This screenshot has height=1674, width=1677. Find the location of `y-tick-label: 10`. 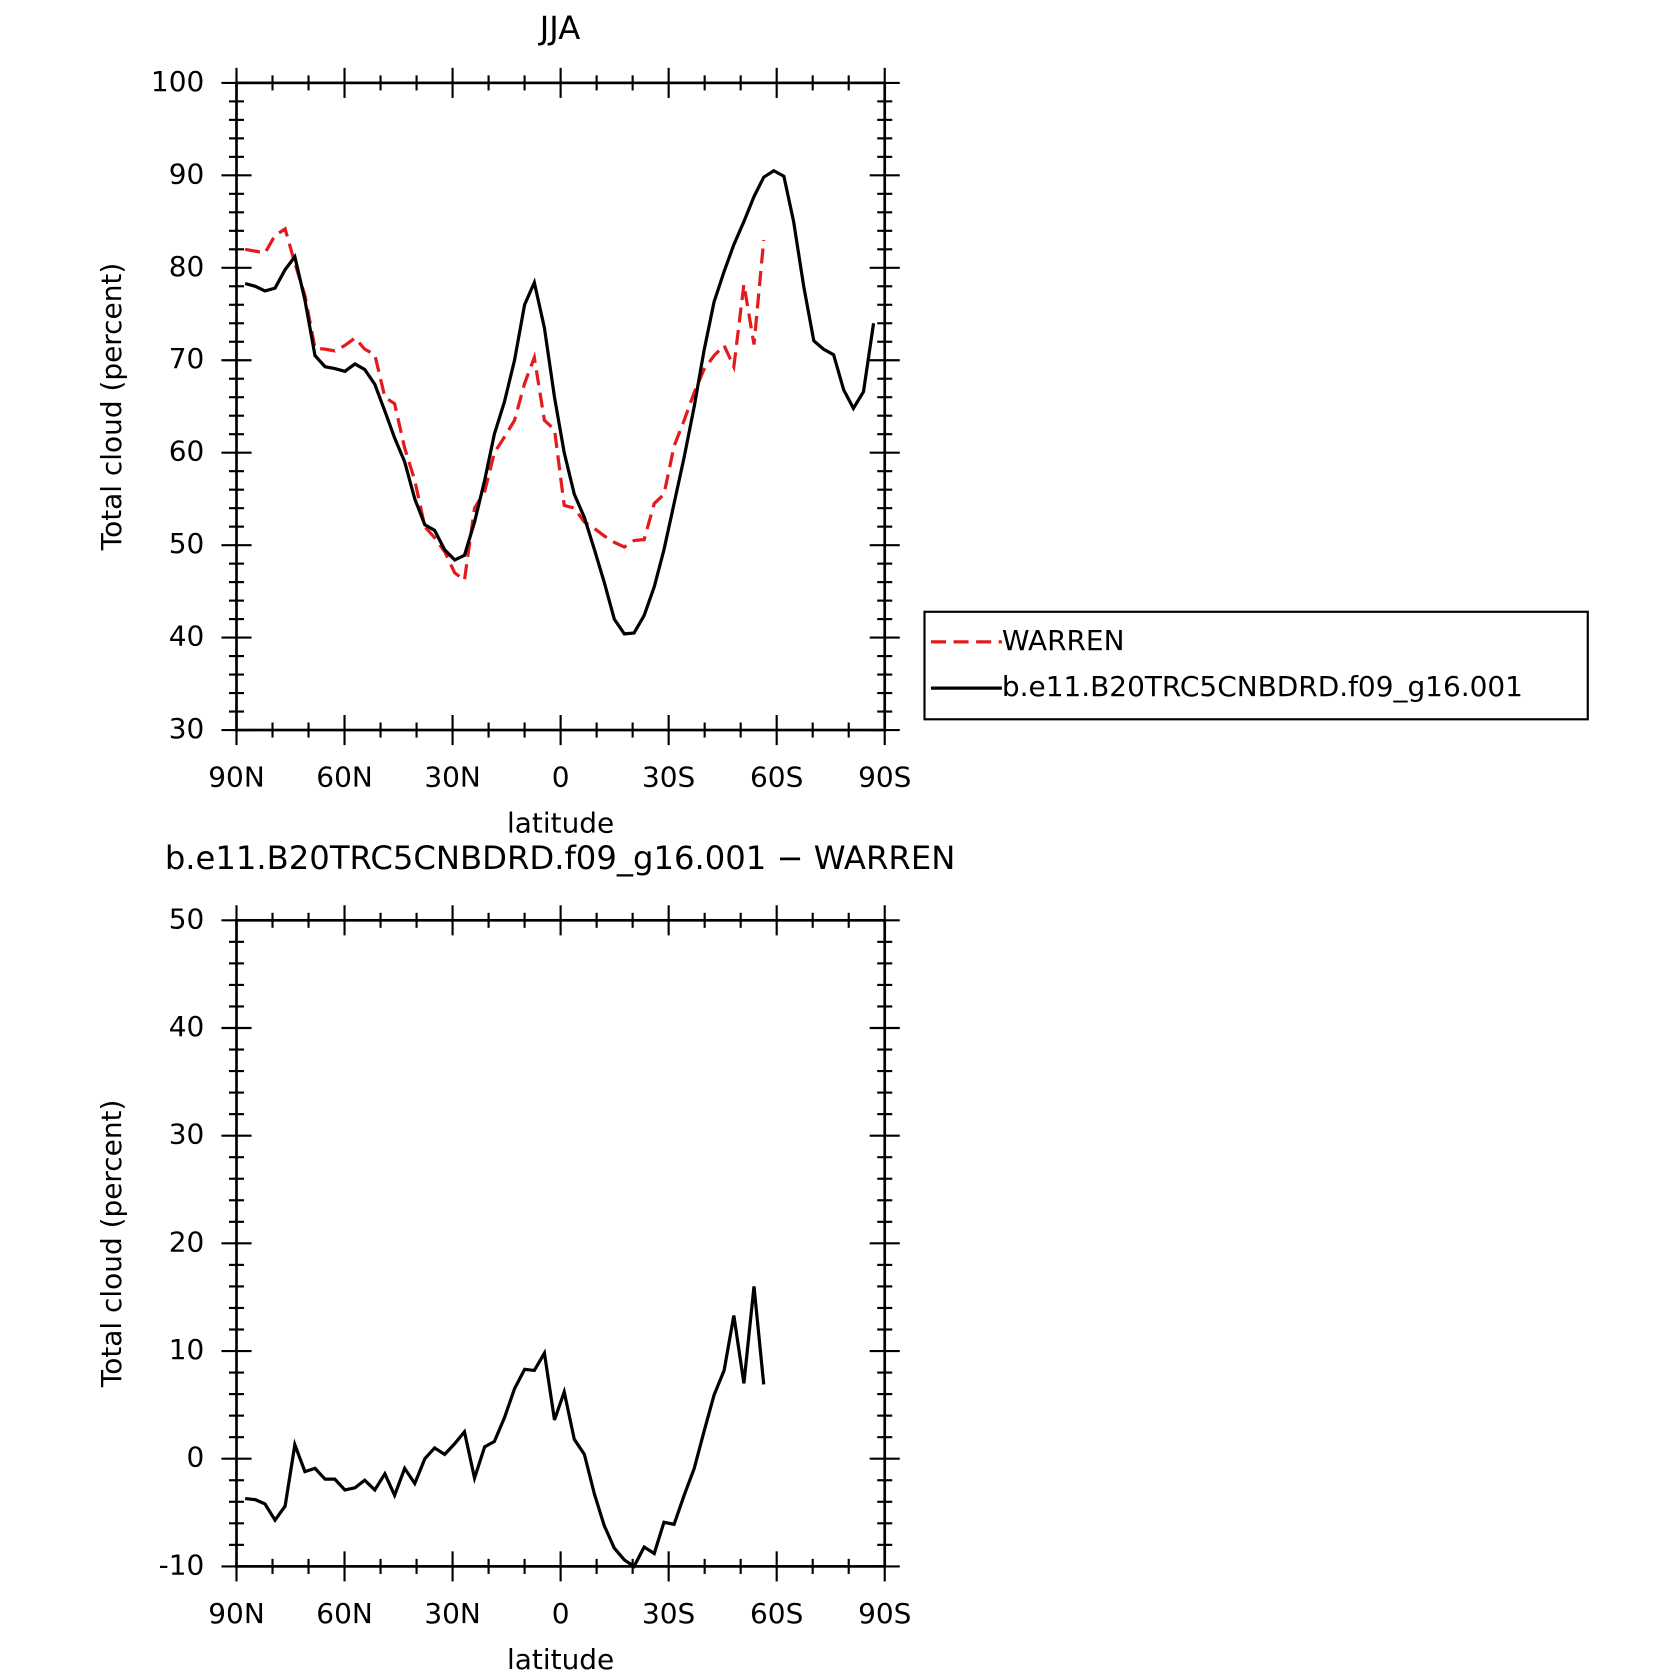

y-tick-label: 10 is located at coordinates (187, 1349).